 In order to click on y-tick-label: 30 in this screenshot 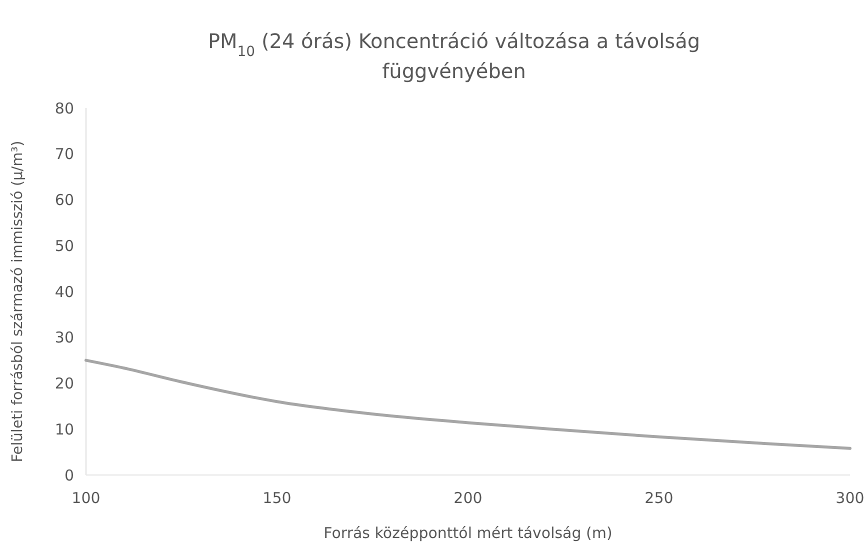, I will do `click(64, 337)`.